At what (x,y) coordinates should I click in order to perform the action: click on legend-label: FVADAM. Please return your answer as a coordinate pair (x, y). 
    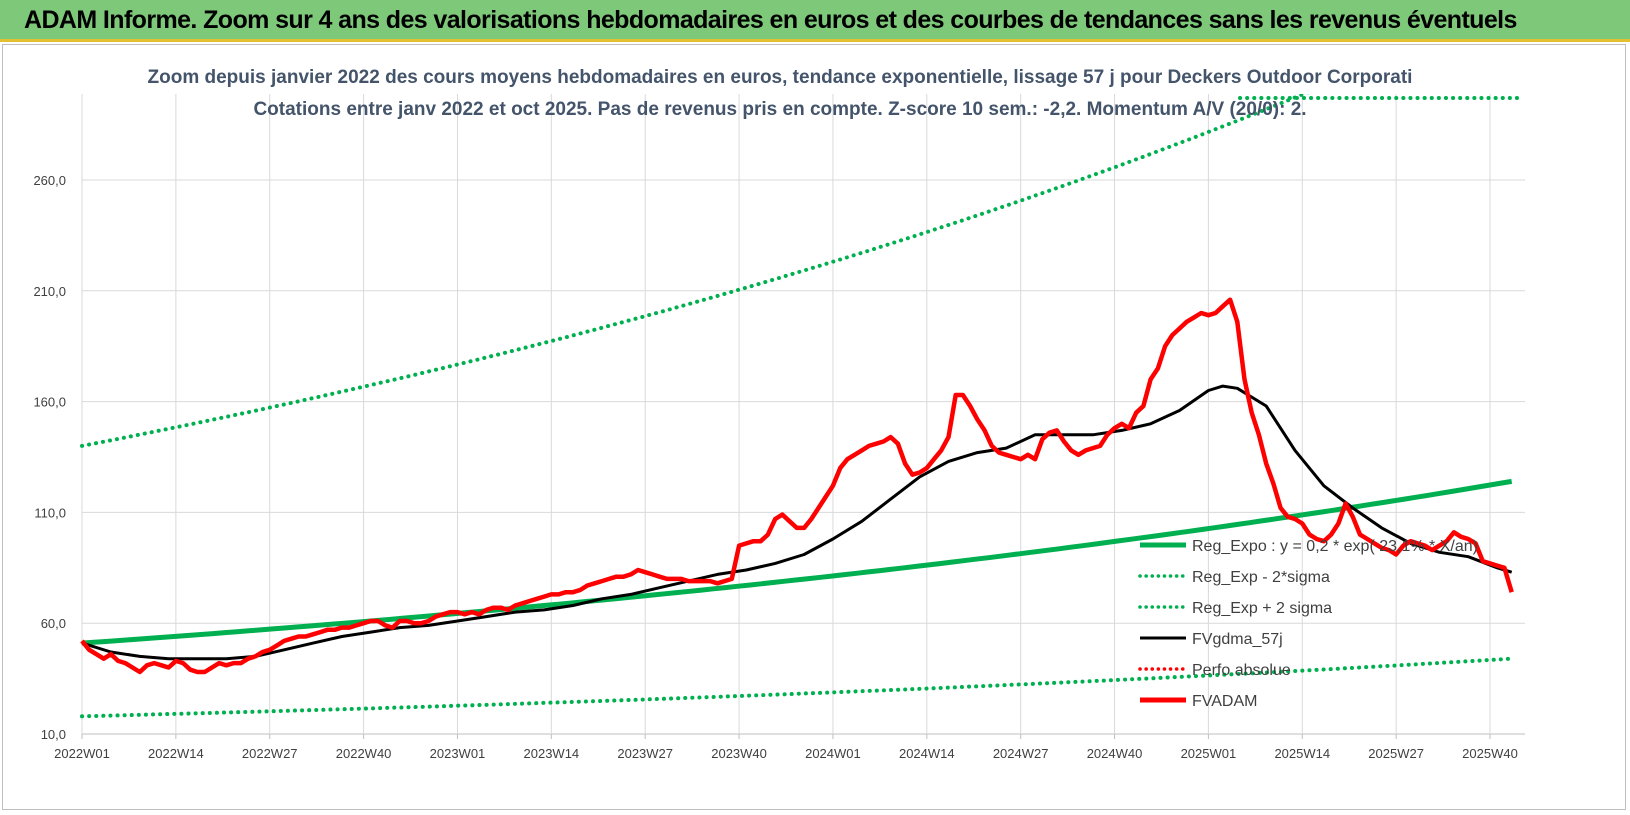
    Looking at the image, I should click on (1224, 701).